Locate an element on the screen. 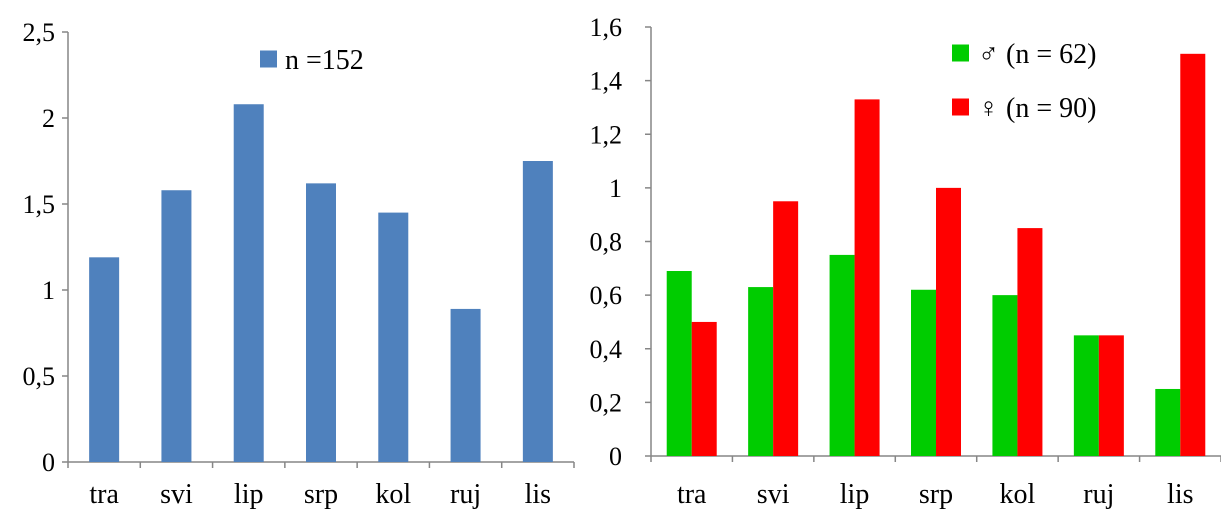  y-tick-label: 0,4 is located at coordinates (606, 349).